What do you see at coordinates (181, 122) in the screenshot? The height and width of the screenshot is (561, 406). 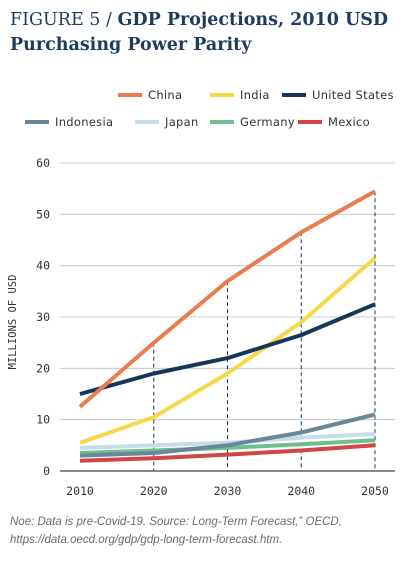 I see `legend-label-japan: Japan` at bounding box center [181, 122].